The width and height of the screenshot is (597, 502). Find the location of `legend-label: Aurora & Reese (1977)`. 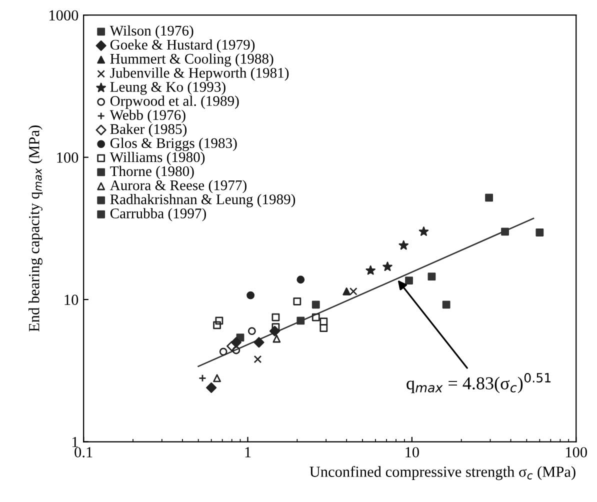

legend-label: Aurora & Reese (1977) is located at coordinates (178, 187).